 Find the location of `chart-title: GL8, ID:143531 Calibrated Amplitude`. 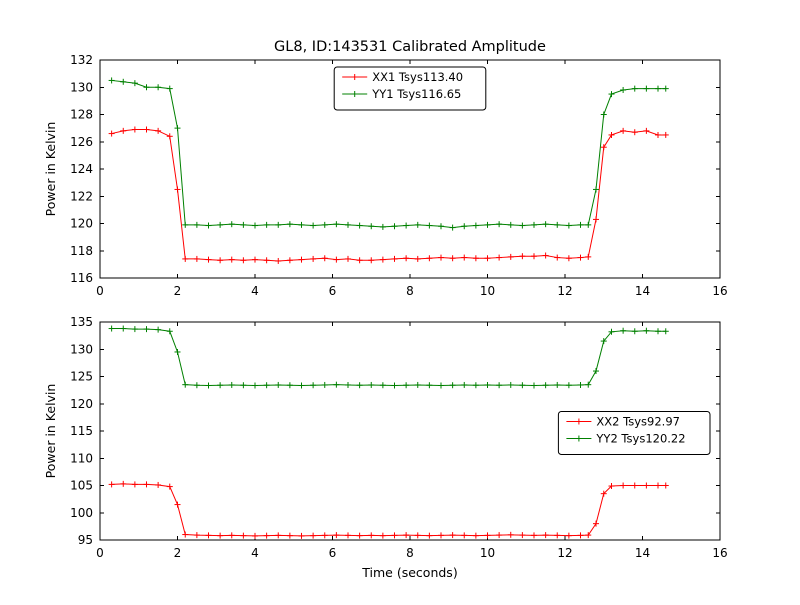

chart-title: GL8, ID:143531 Calibrated Amplitude is located at coordinates (410, 47).